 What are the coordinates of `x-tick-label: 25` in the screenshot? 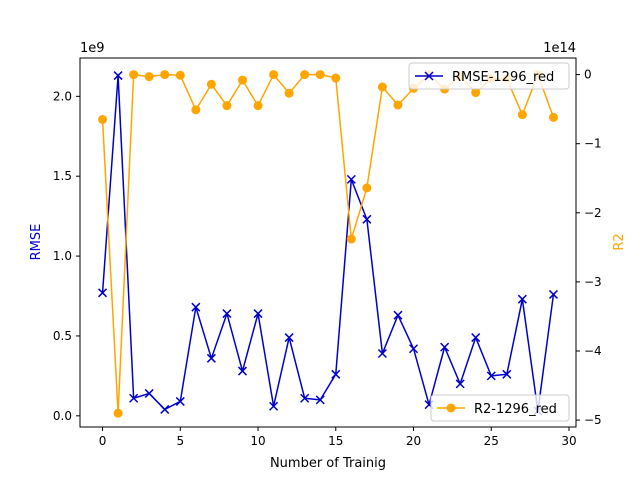 It's located at (491, 441).